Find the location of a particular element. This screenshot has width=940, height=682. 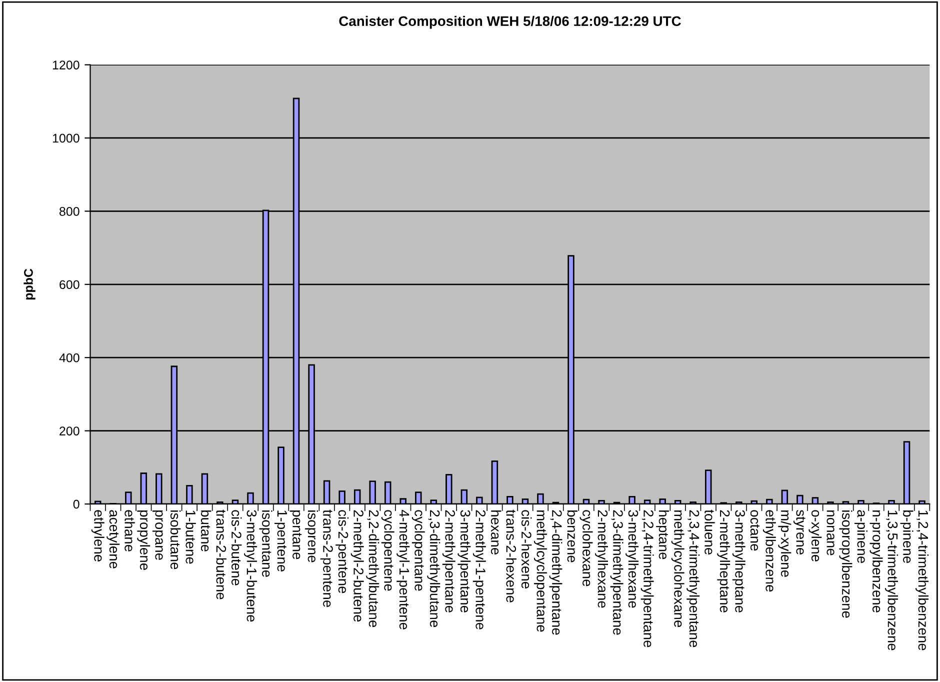

x-tick-label: 2-methyl-2-butene is located at coordinates (357, 566).